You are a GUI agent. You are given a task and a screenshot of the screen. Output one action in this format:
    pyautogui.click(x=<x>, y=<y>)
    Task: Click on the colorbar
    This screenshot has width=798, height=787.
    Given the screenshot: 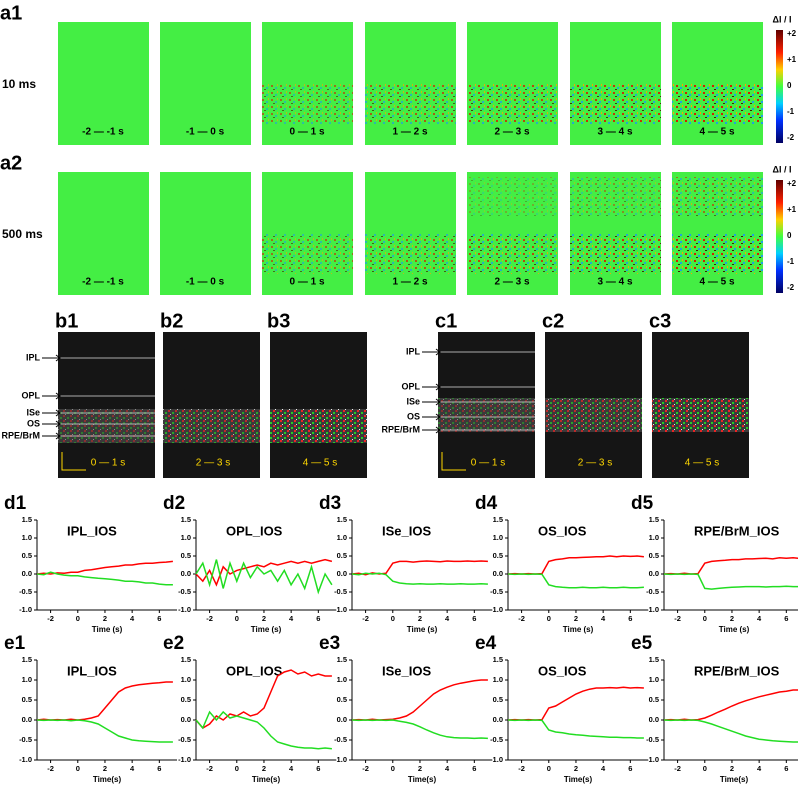 What is the action you would take?
    pyautogui.click(x=779, y=86)
    